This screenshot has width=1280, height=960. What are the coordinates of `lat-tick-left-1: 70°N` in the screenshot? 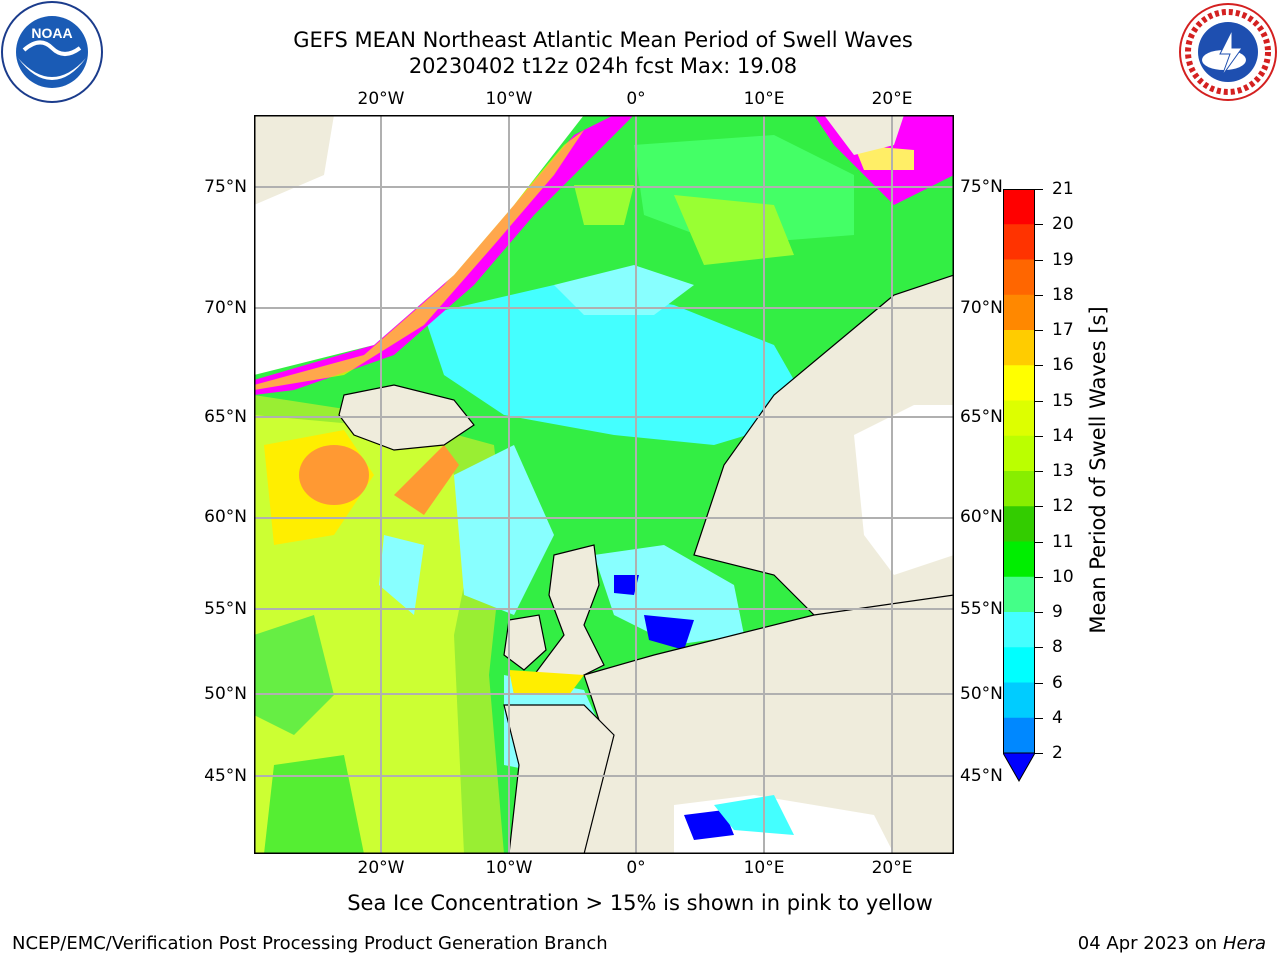 It's located at (225, 308).